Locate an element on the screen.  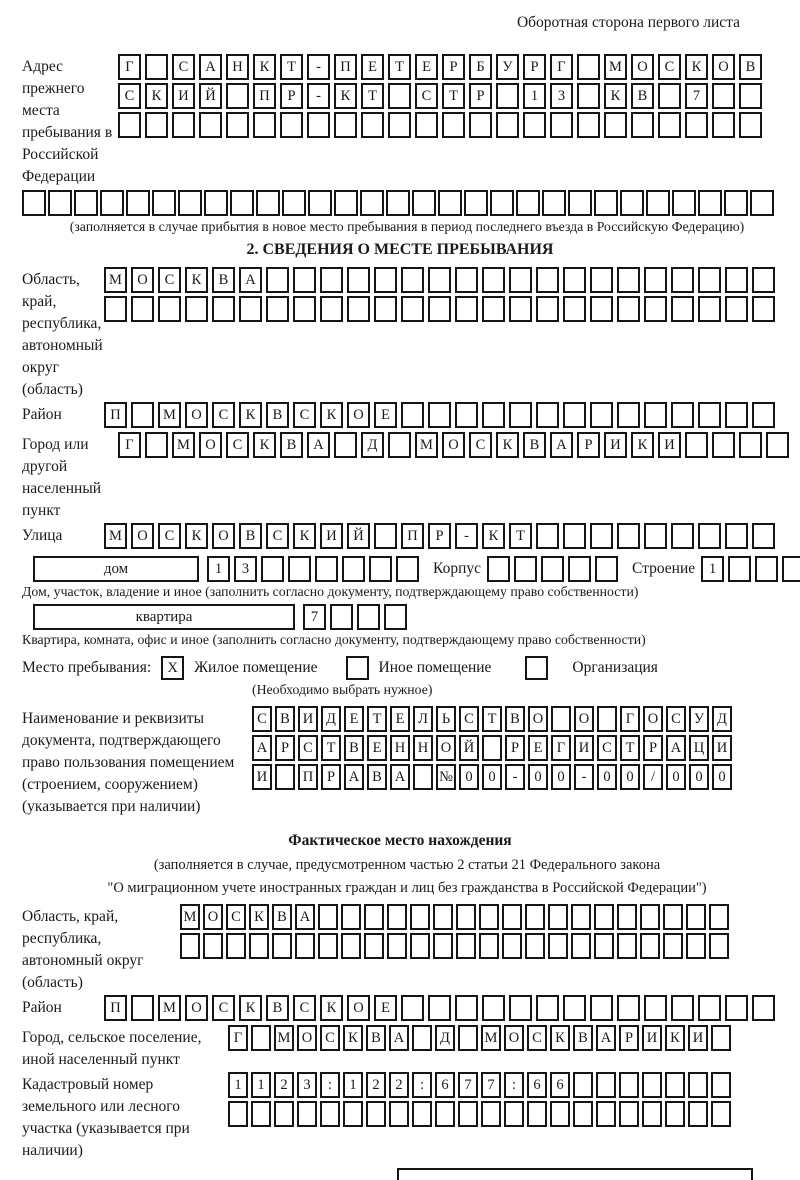
apartment-type-box: квартира is located at coordinates (164, 617).